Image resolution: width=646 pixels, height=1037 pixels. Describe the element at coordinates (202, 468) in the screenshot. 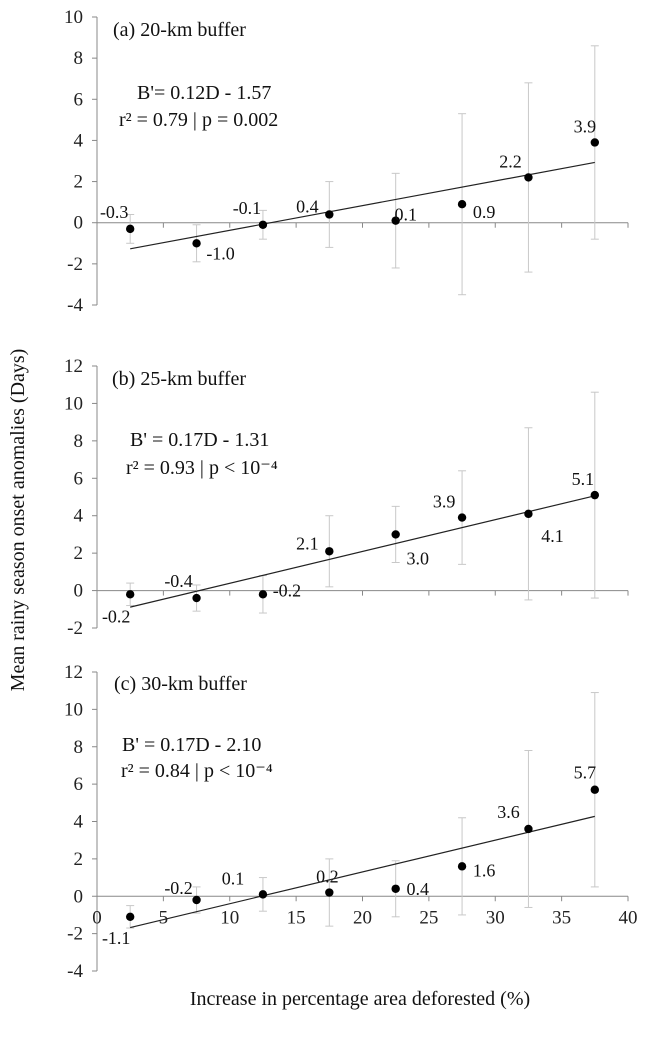

I see `regression-stats: r² = 0.93 | p < 10⁻⁴` at that location.